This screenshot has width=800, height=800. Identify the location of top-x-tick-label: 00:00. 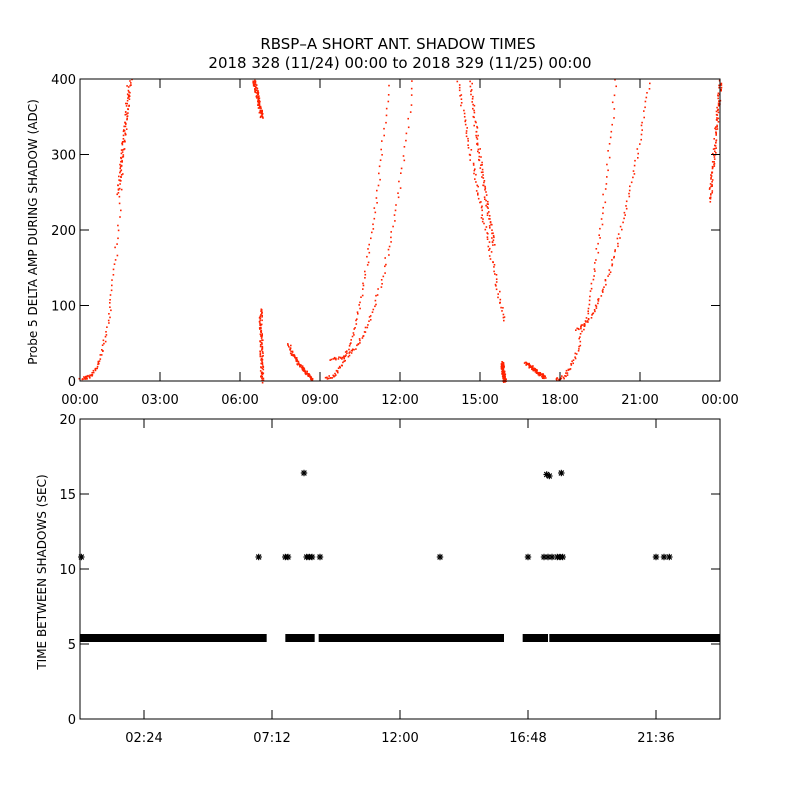
(79, 400).